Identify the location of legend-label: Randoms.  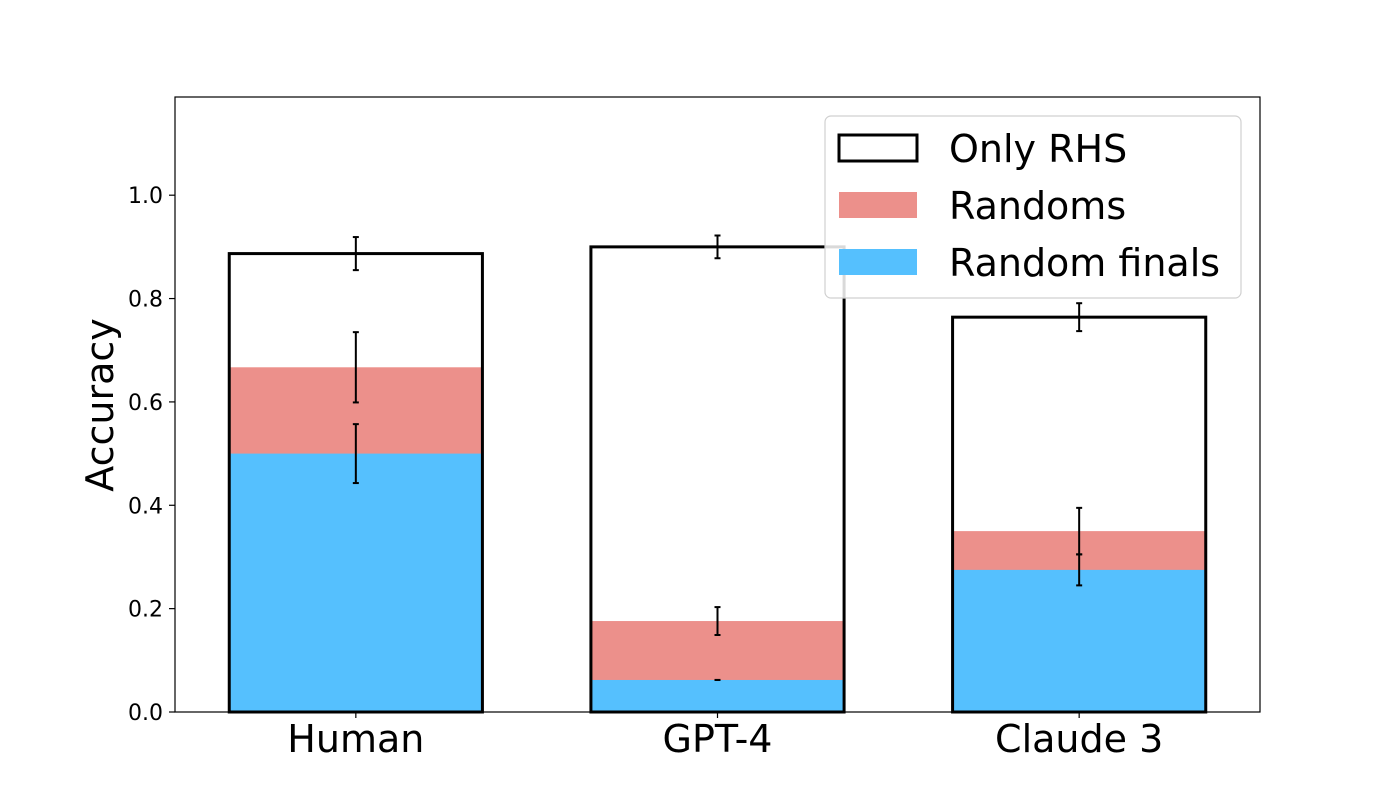
(1037, 206).